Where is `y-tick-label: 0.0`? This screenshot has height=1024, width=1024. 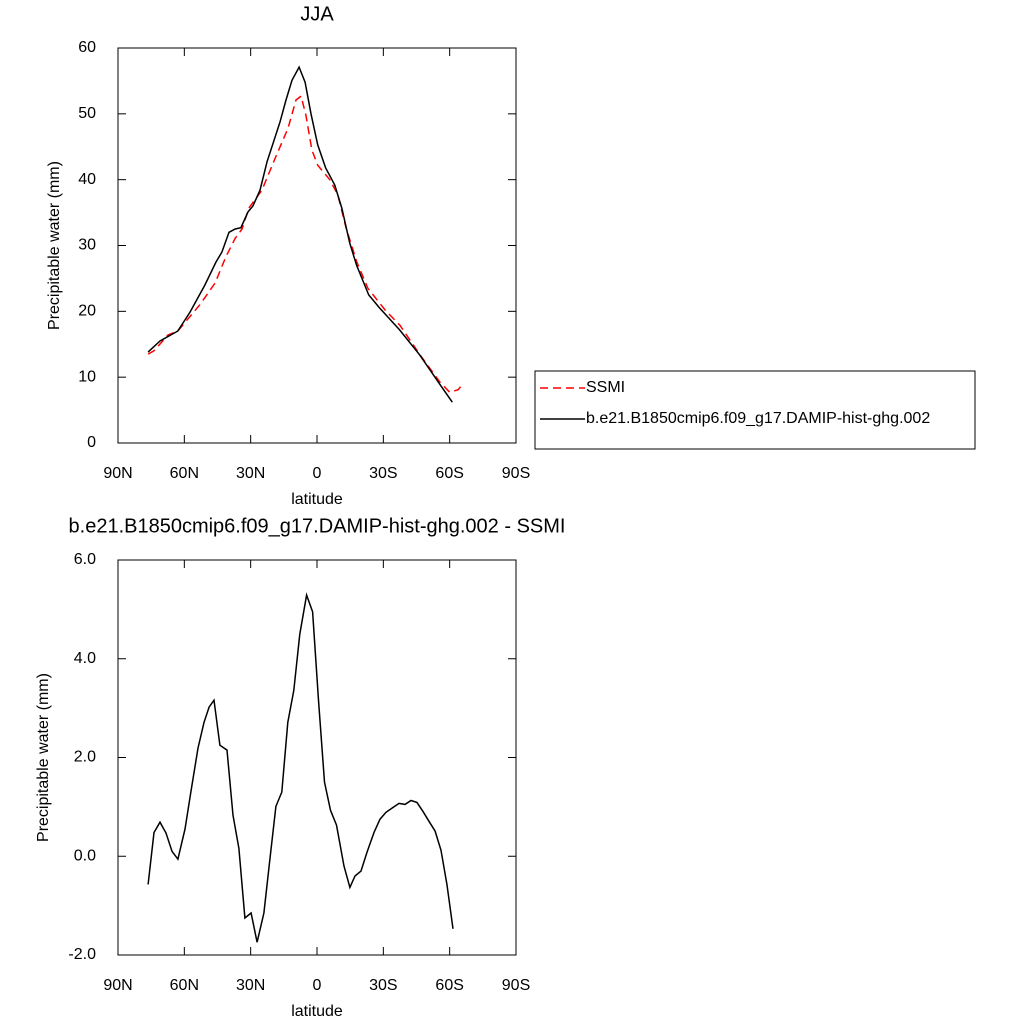 y-tick-label: 0.0 is located at coordinates (85, 855).